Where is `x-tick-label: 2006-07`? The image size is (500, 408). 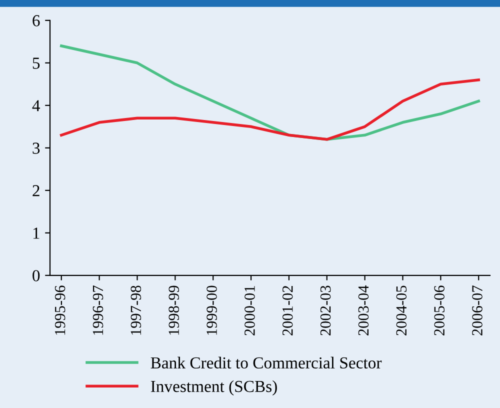
x-tick-label: 2006-07 is located at coordinates (477, 311).